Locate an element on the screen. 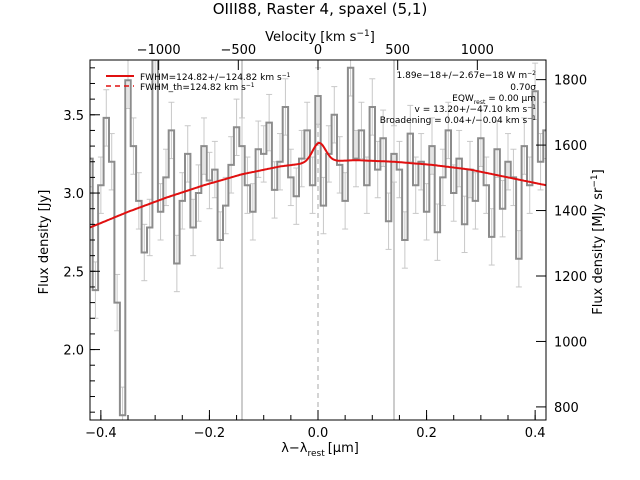  legend-label: FWHM_th=124.82 km s−1 is located at coordinates (197, 87).